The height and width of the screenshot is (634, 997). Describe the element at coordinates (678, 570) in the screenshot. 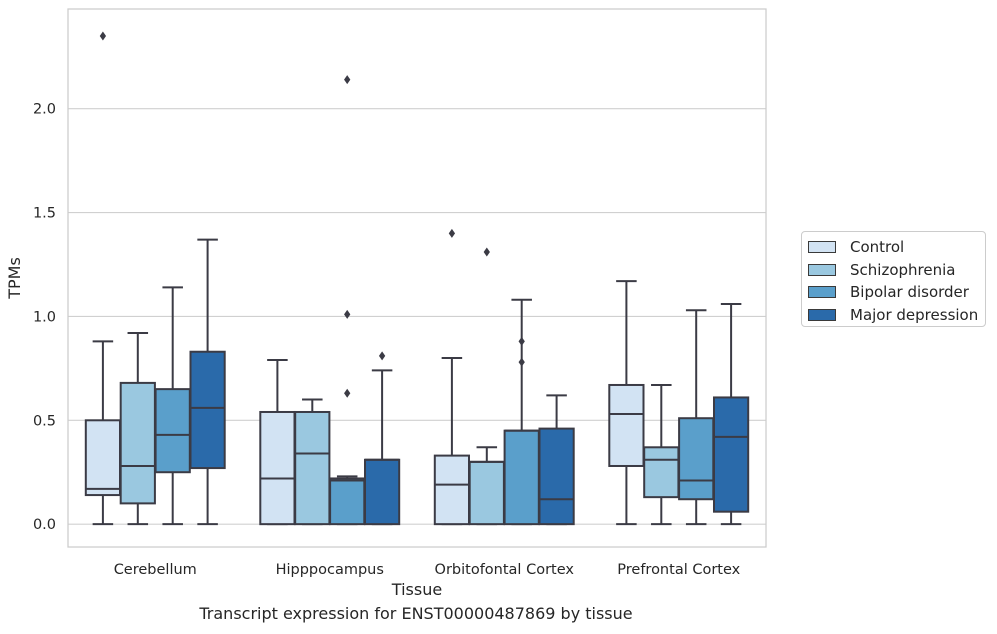

I see `x-tick-label: Prefrontal Cortex` at that location.